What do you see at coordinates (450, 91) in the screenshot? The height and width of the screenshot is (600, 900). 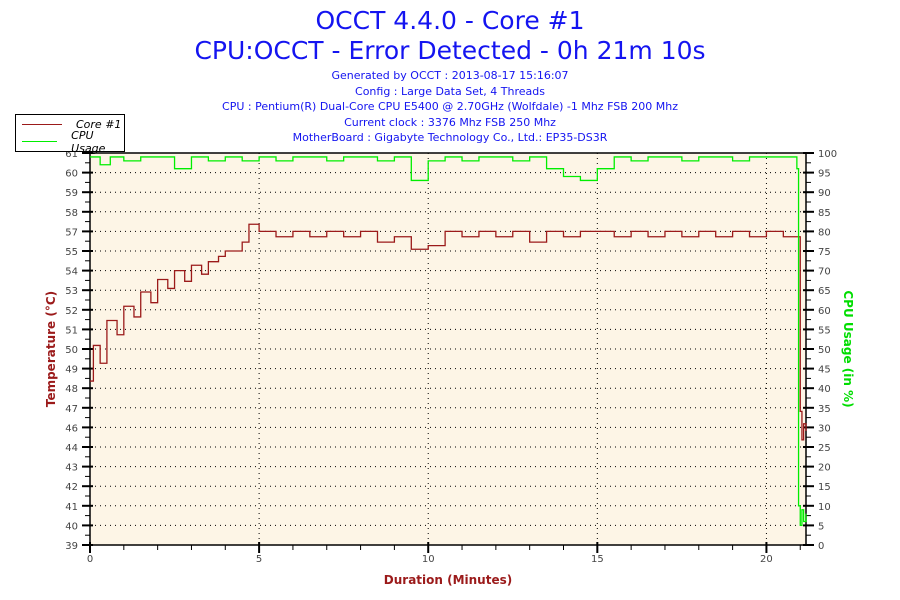 I see `info-line: Config : Large Data Set, 4 Threads` at bounding box center [450, 91].